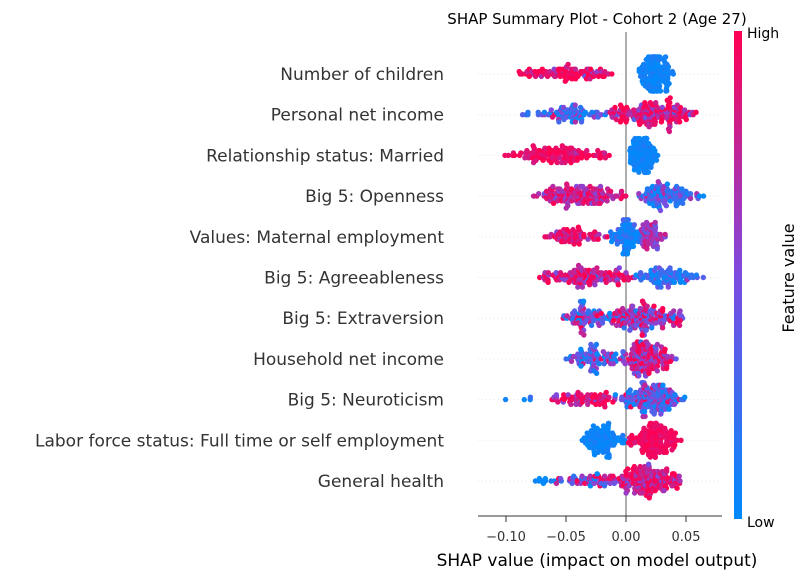  I want to click on x-tick-label: −0.05, so click(566, 537).